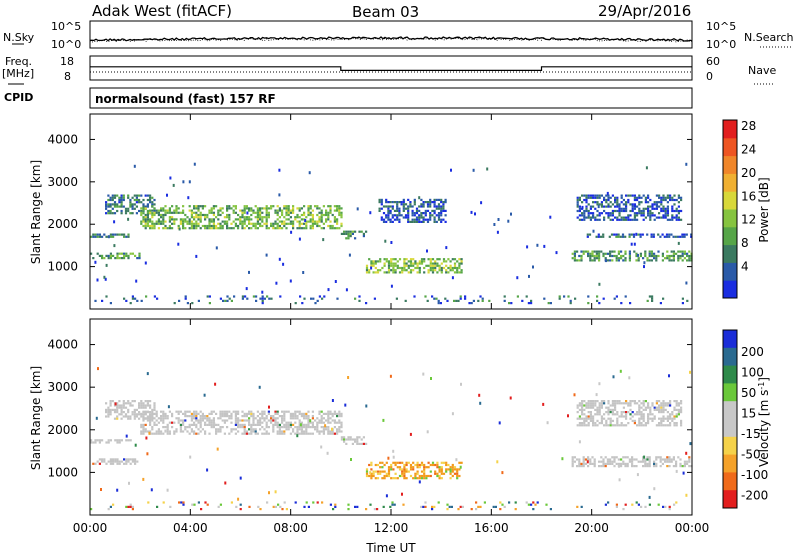 Image resolution: width=800 pixels, height=554 pixels. What do you see at coordinates (391, 34) in the screenshot?
I see `noise-panel-frame` at bounding box center [391, 34].